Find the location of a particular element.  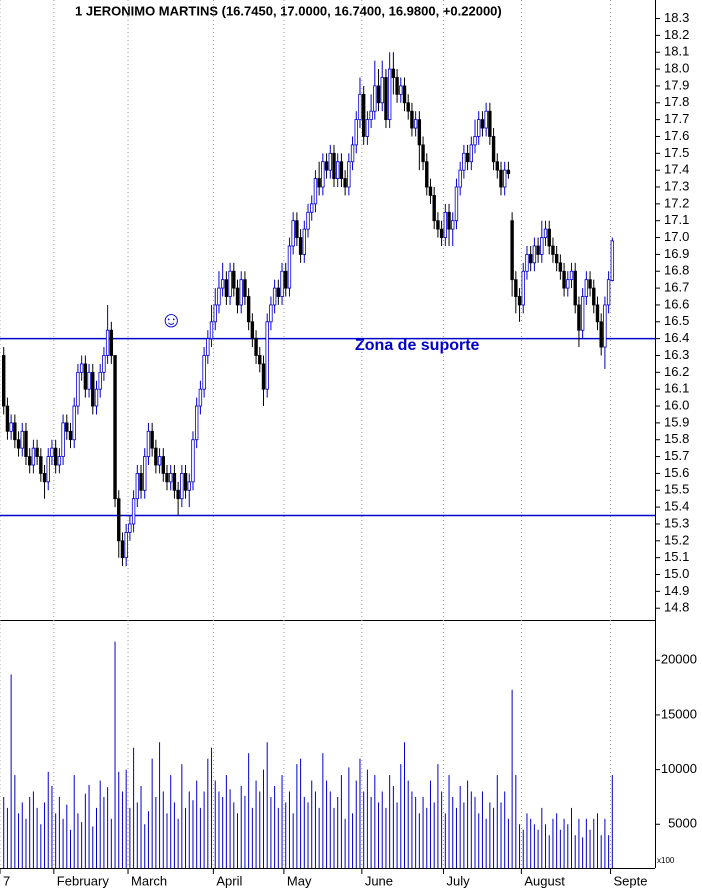

x-tick-label: April is located at coordinates (229, 880).